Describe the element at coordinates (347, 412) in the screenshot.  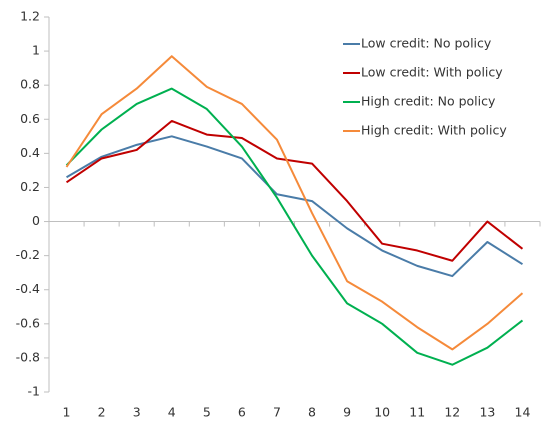
I see `x-tick-label: 9` at that location.